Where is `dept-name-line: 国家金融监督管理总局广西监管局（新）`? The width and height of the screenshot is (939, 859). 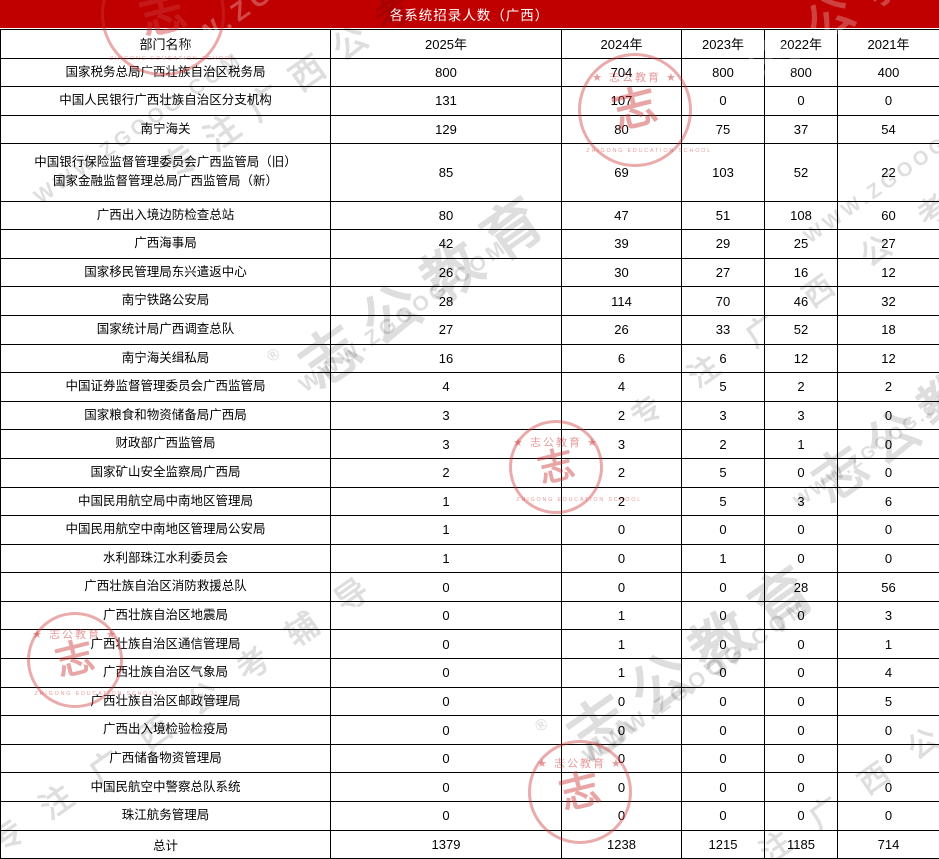 dept-name-line: 国家金融监督管理总局广西监管局（新） is located at coordinates (165, 181).